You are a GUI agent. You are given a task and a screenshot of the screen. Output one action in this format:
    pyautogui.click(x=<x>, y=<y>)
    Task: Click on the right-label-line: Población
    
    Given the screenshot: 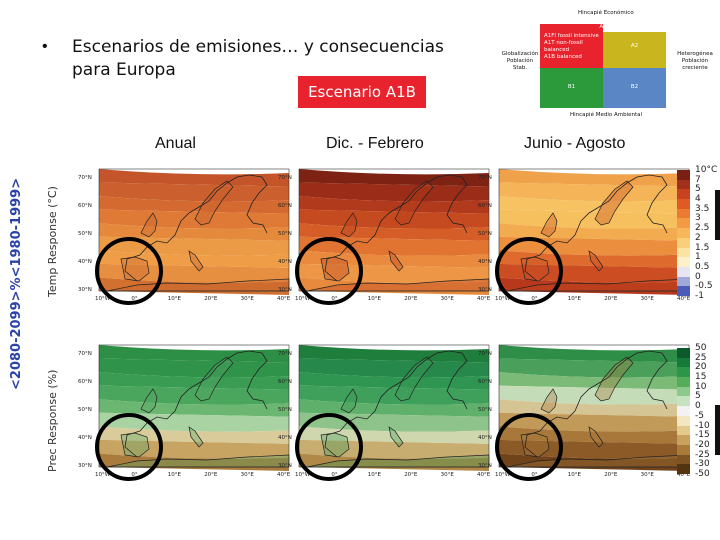 What is the action you would take?
    pyautogui.click(x=695, y=61)
    